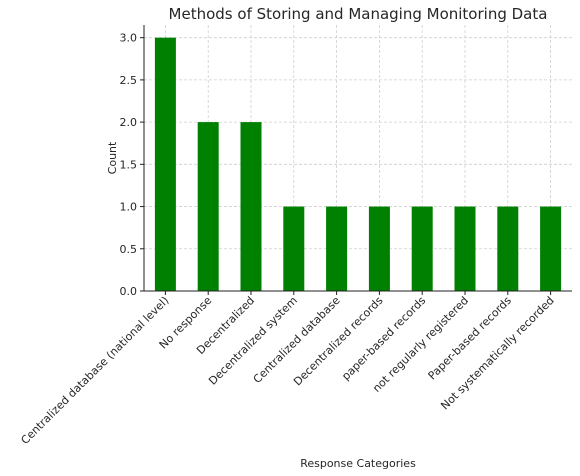 The height and width of the screenshot is (476, 580). What do you see at coordinates (112, 157) in the screenshot?
I see `y-axis-label: Count` at bounding box center [112, 157].